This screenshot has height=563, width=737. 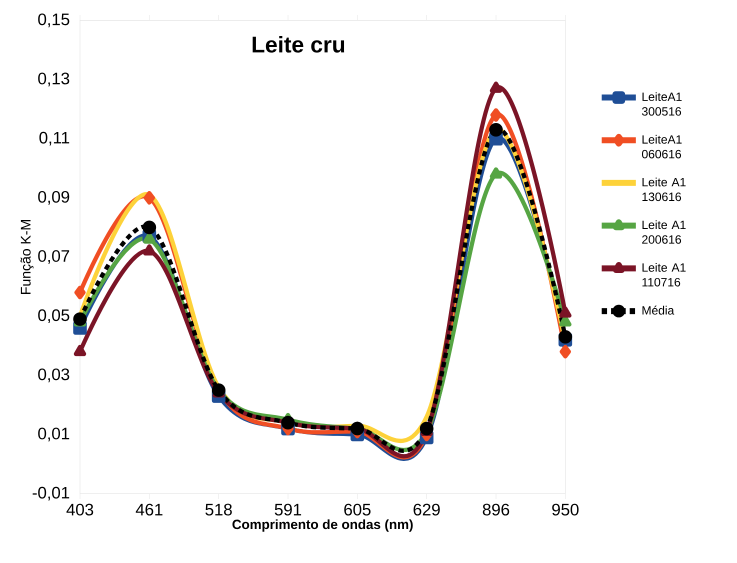 I want to click on legend-label: Leite A1 200616, so click(x=664, y=232).